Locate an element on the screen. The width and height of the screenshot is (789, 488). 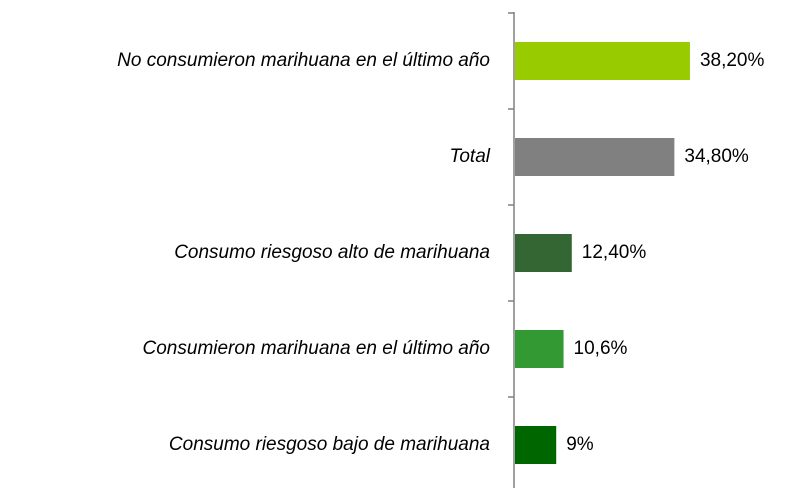
category-label: Consumo riesgoso bajo de marihuana is located at coordinates (329, 444).